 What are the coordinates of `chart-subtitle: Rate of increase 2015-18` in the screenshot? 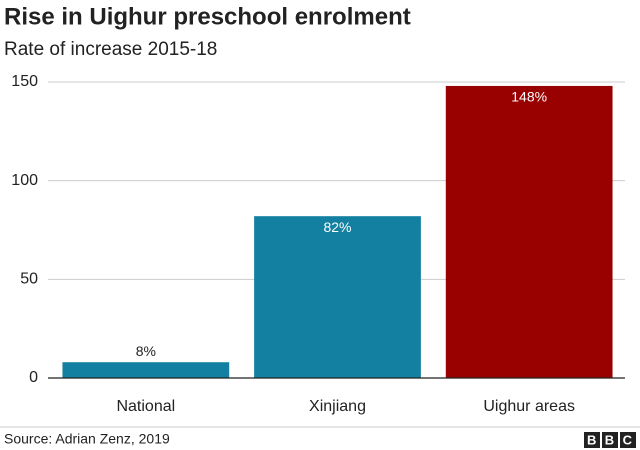 It's located at (110, 49).